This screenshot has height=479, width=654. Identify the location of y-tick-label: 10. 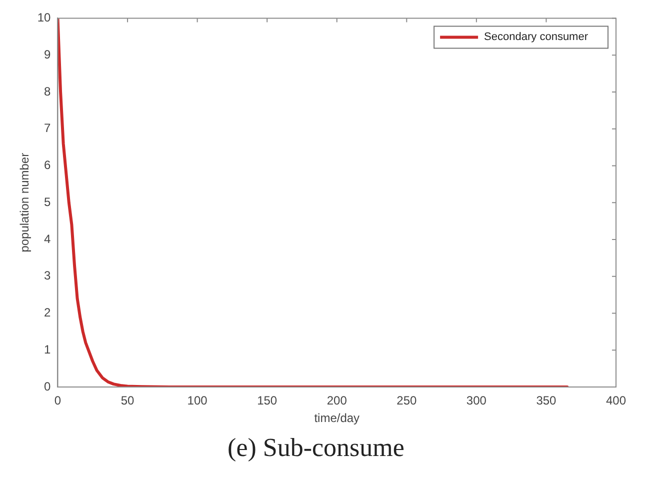
(44, 17).